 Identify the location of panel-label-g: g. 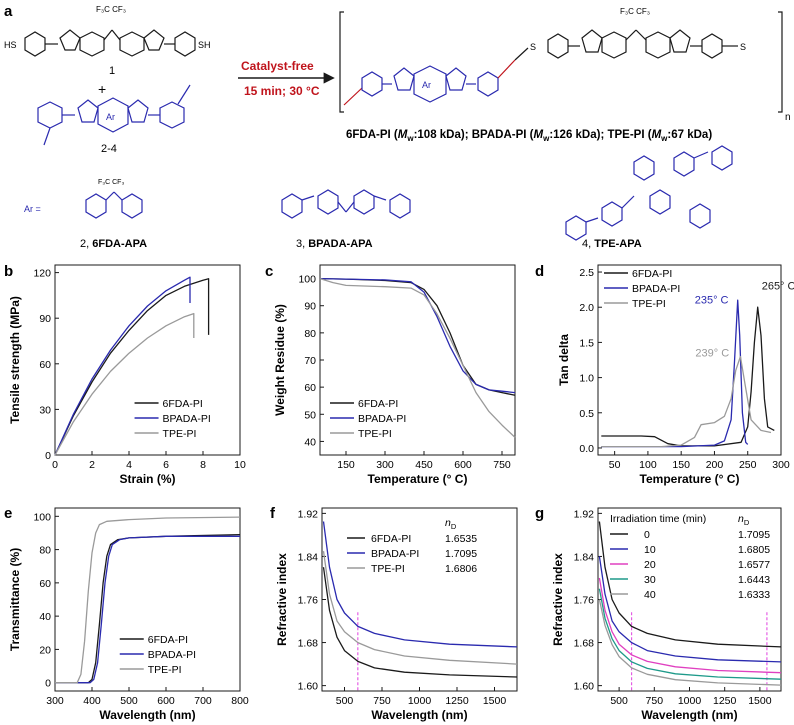
(539, 513).